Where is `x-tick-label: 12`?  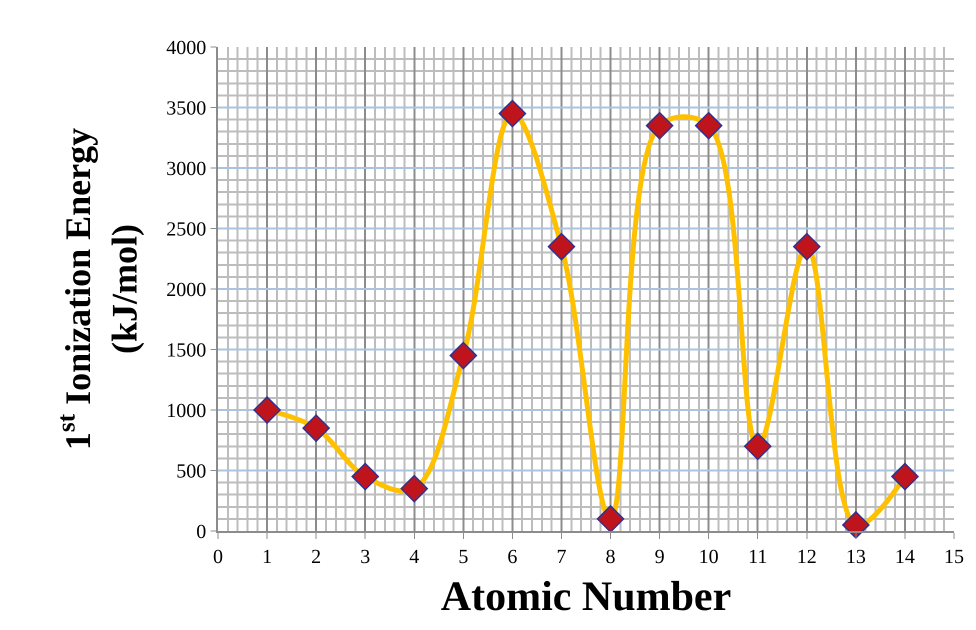
x-tick-label: 12 is located at coordinates (806, 557).